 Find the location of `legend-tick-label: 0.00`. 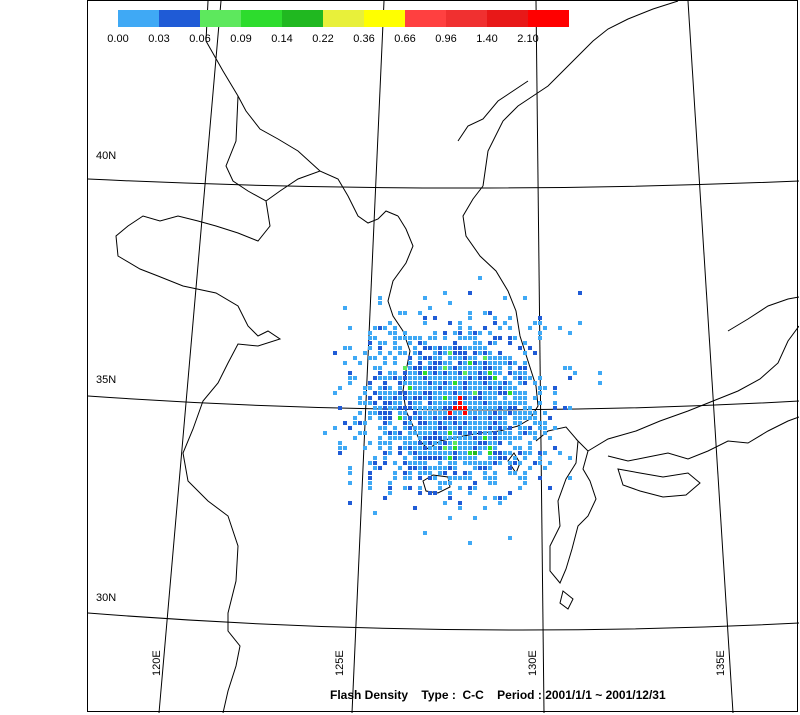

legend-tick-label: 0.00 is located at coordinates (118, 39).